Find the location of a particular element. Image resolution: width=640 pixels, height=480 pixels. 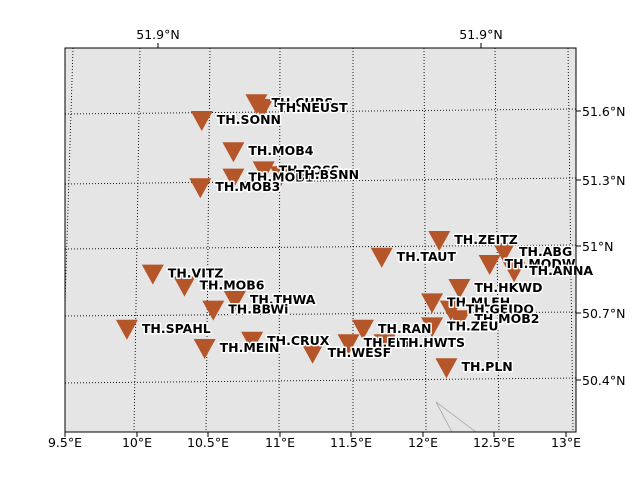

boundary-lines is located at coordinates (465, 416).